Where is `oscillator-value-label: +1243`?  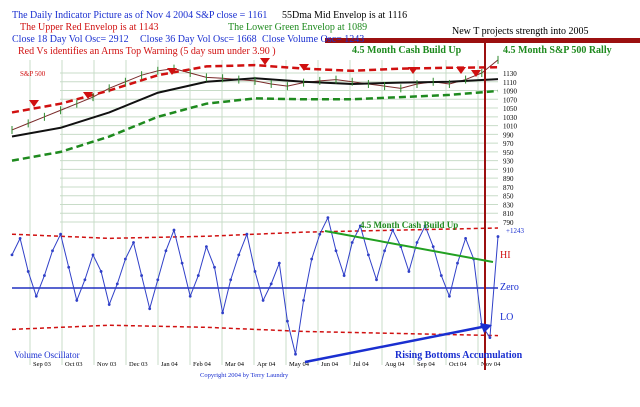 oscillator-value-label: +1243 is located at coordinates (515, 231).